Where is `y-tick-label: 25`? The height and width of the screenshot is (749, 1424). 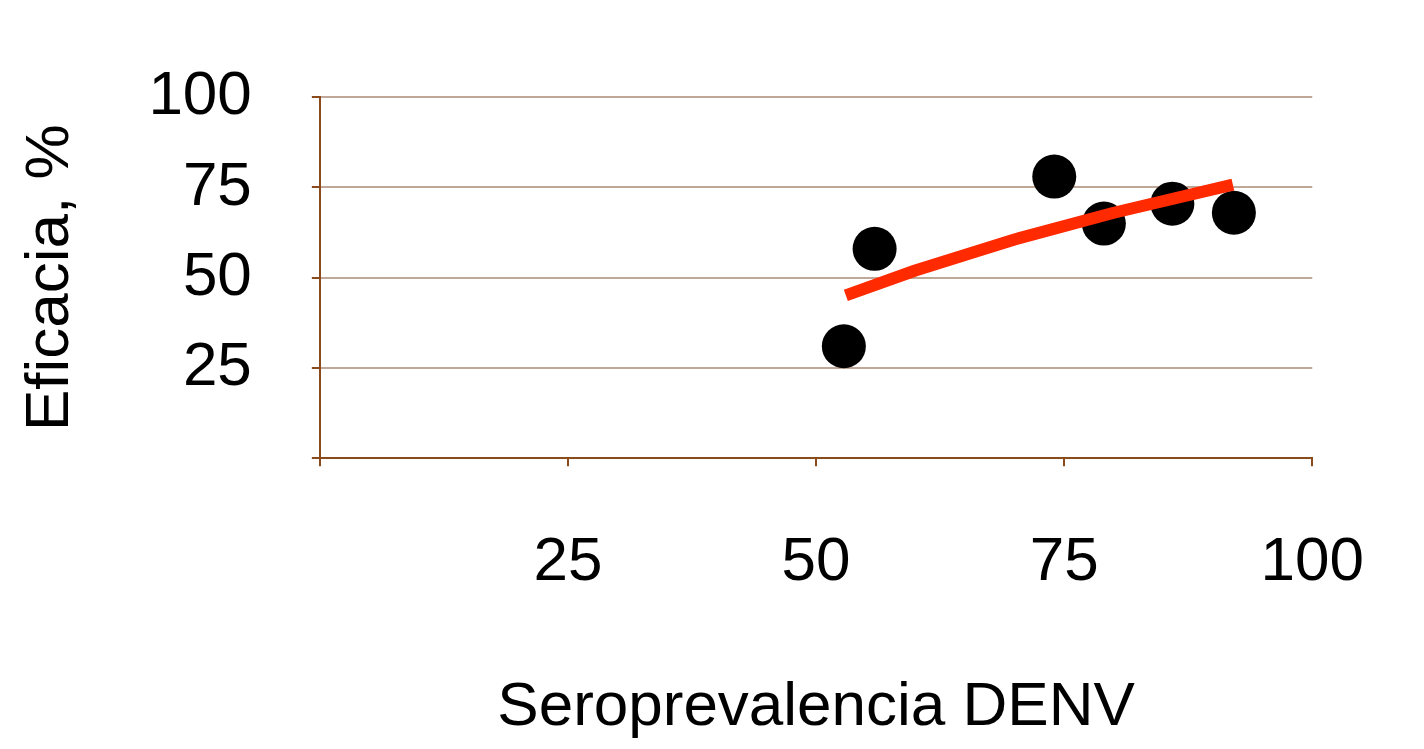 y-tick-label: 25 is located at coordinates (217, 364).